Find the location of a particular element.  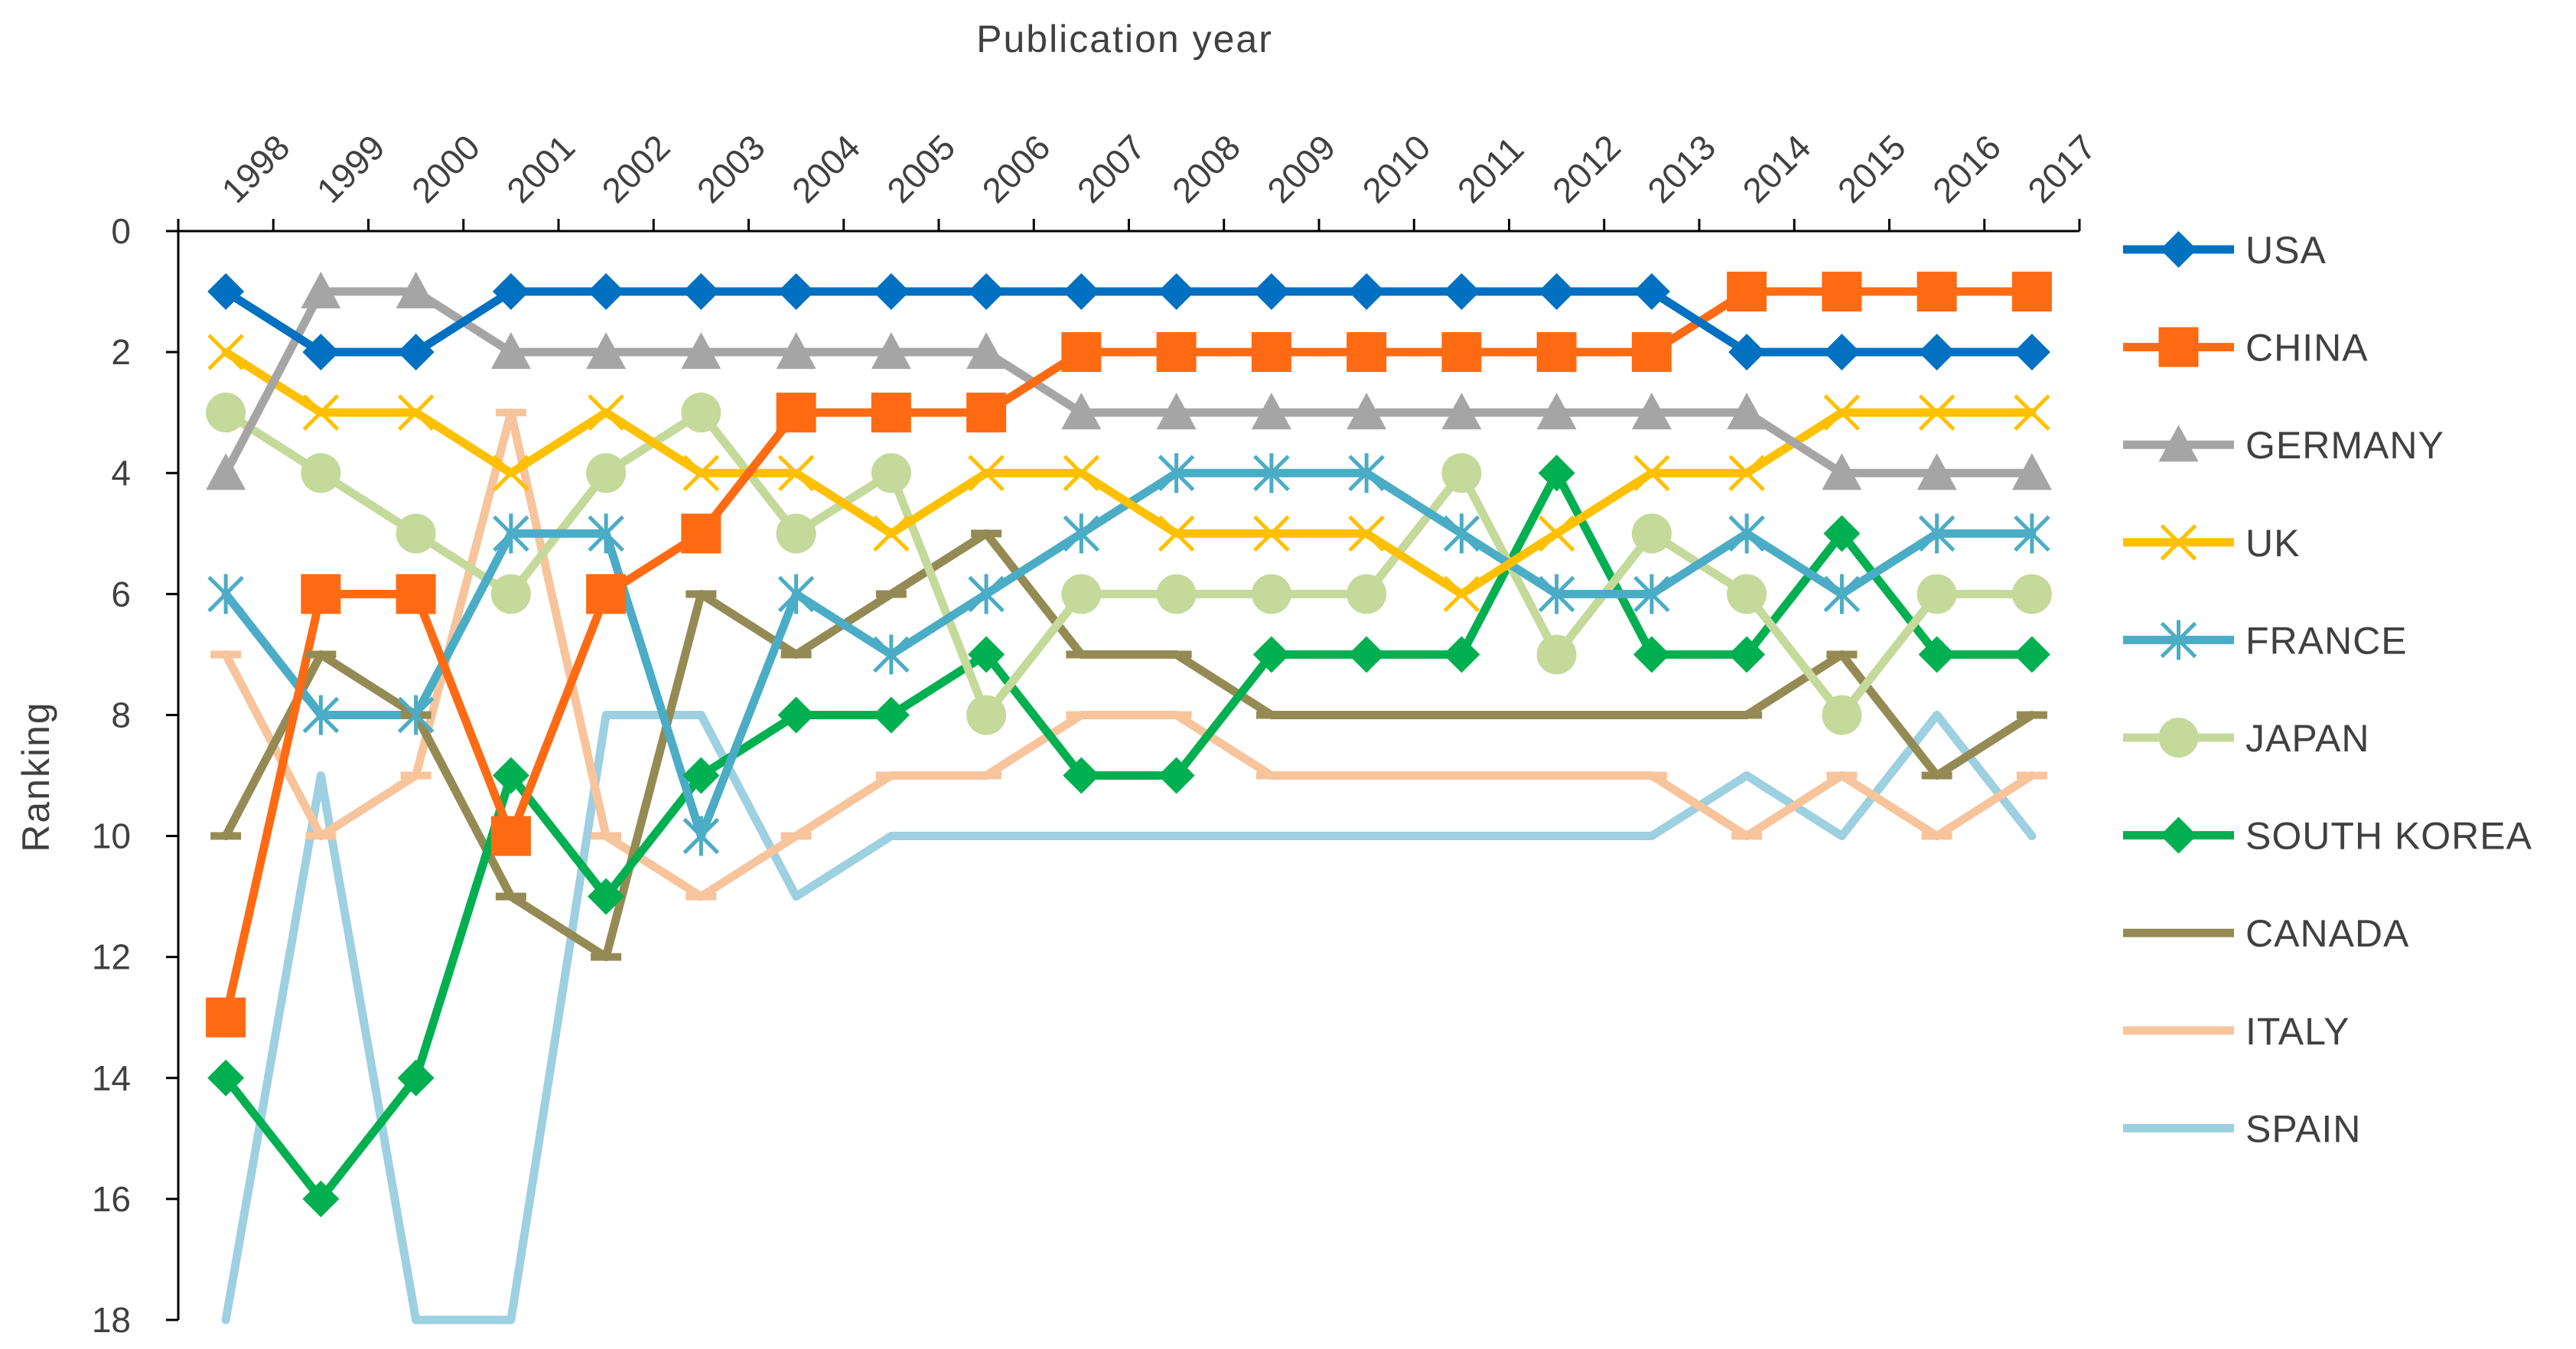

x-axis-title: Publication year is located at coordinates (1124, 39).